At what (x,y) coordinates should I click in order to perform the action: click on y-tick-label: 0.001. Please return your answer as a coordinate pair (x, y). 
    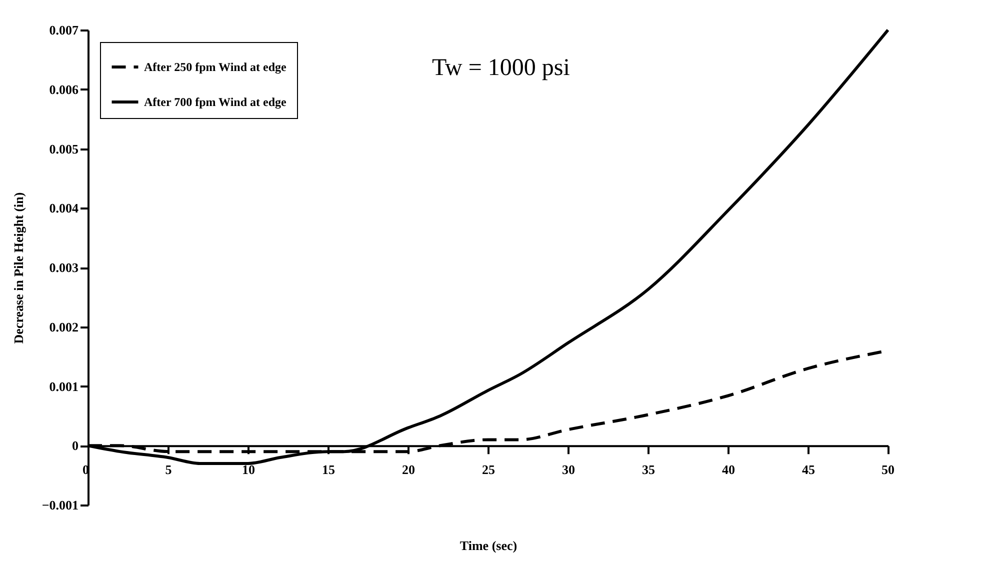
    Looking at the image, I should click on (63, 386).